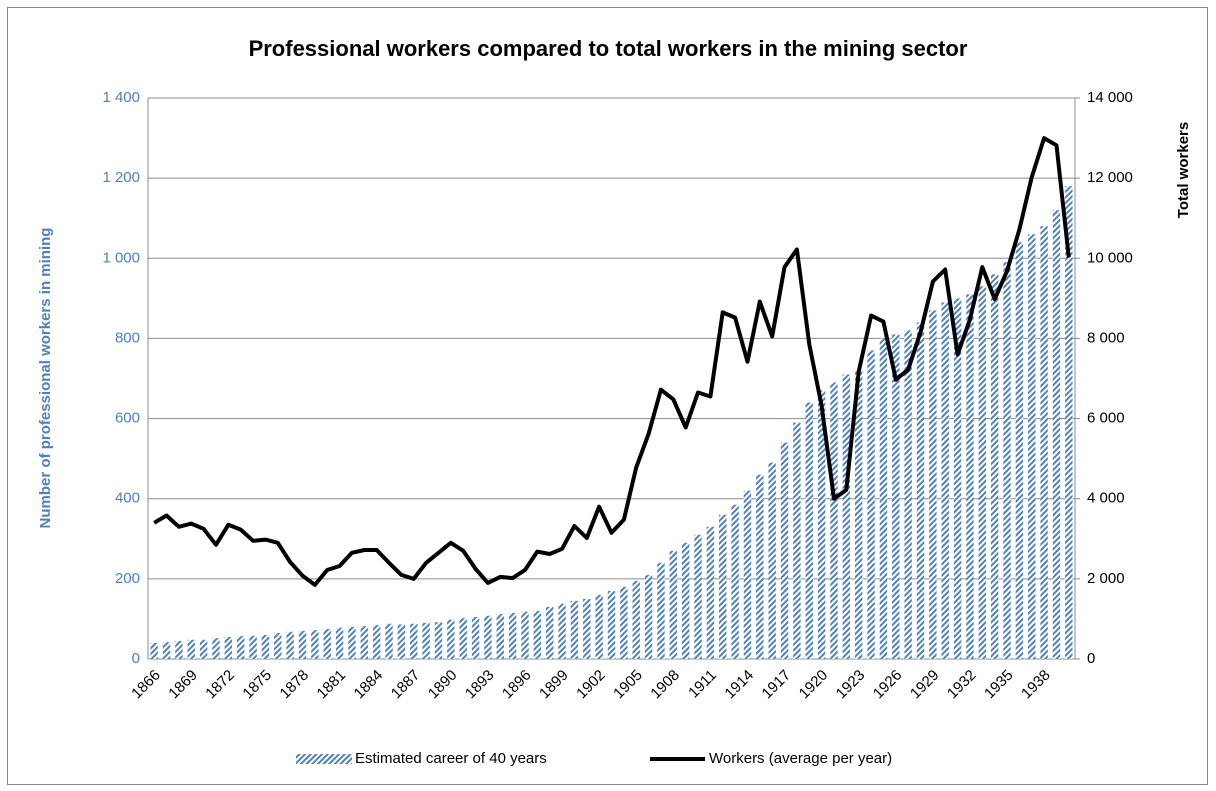 The image size is (1216, 791). Describe the element at coordinates (127, 418) in the screenshot. I see `y-tick-label: 600` at that location.